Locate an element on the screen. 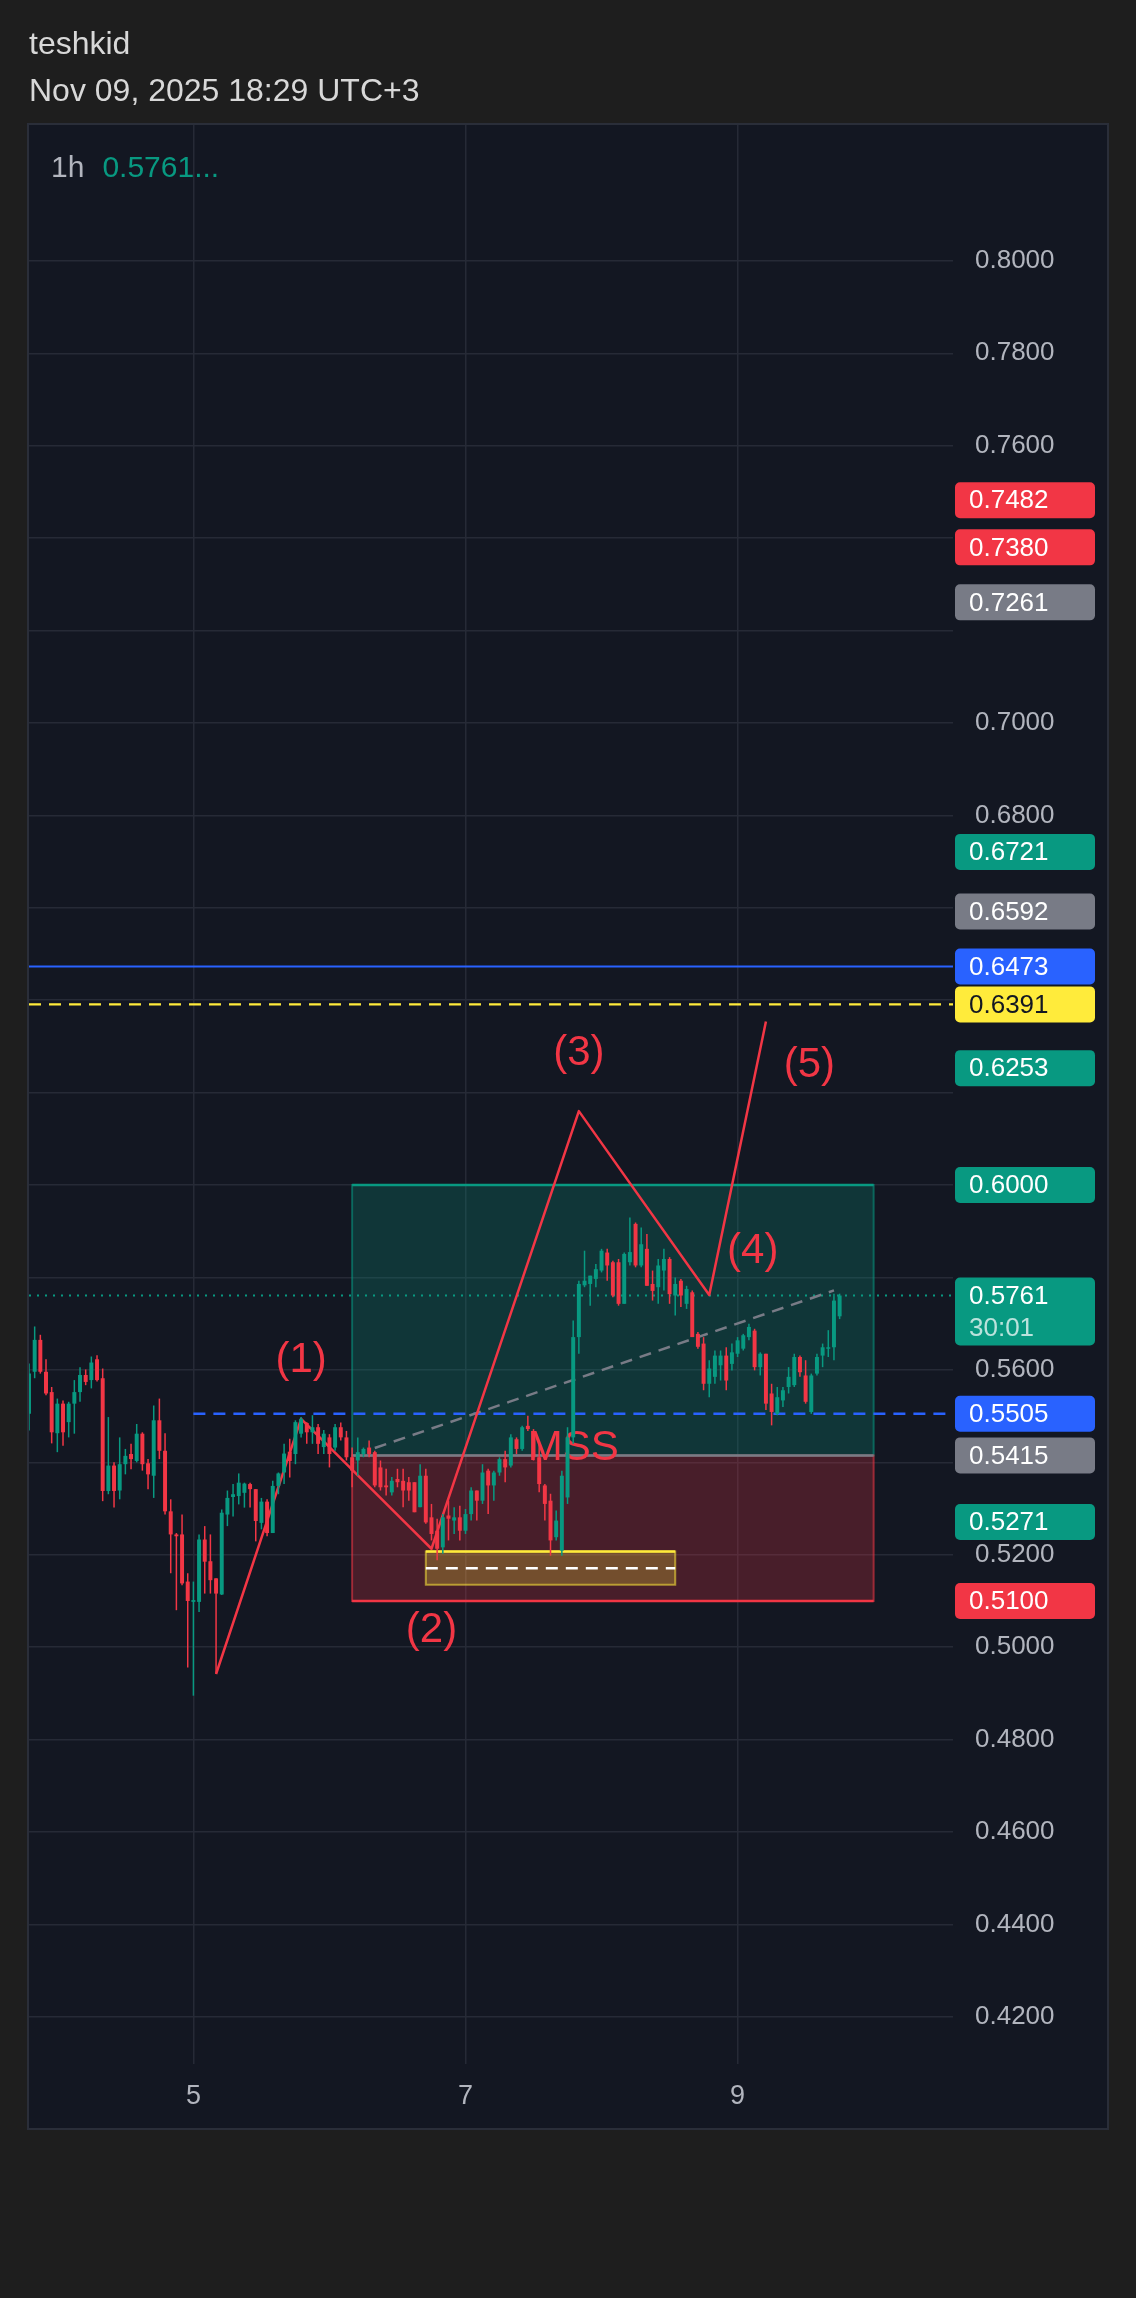 This screenshot has width=1136, height=2298. text: 1h is located at coordinates (68, 166).